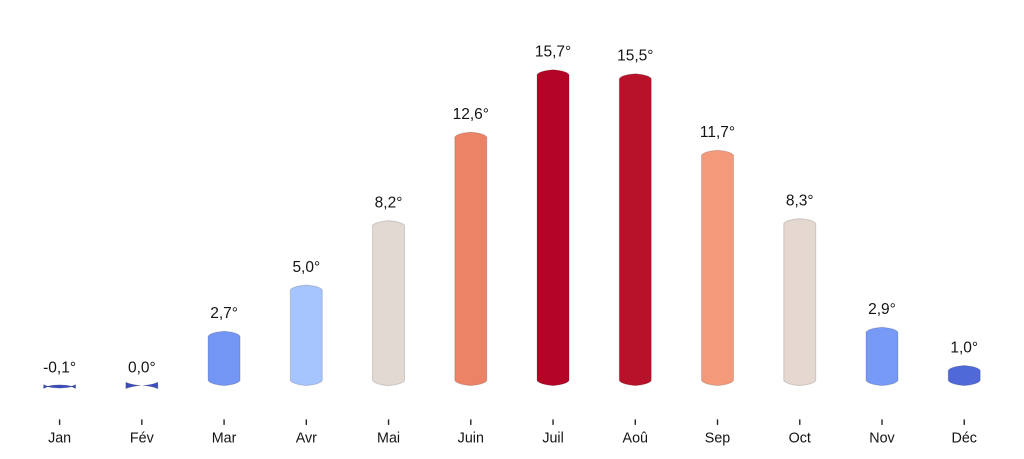 The width and height of the screenshot is (1024, 459). I want to click on svg-text: 0,0°, so click(142, 367).